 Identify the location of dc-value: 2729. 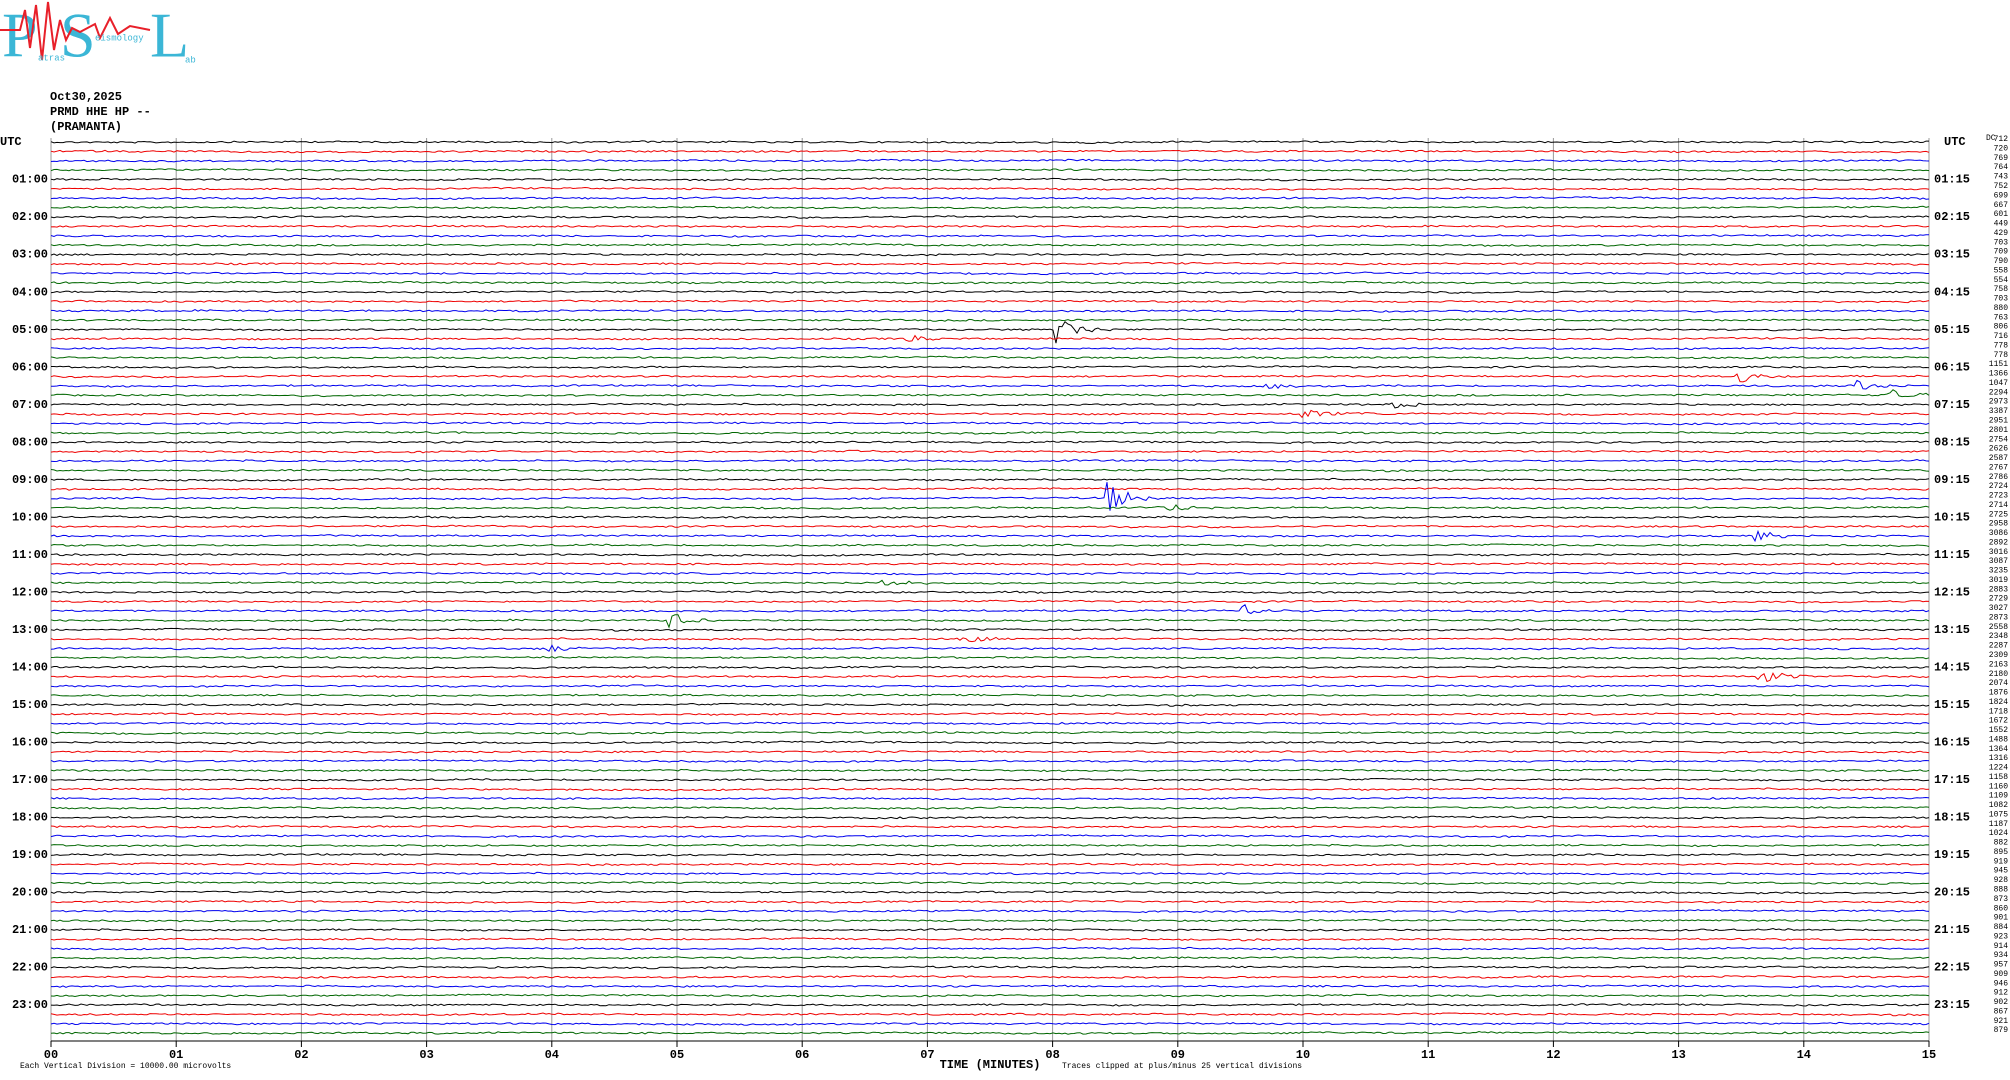
(1998, 599).